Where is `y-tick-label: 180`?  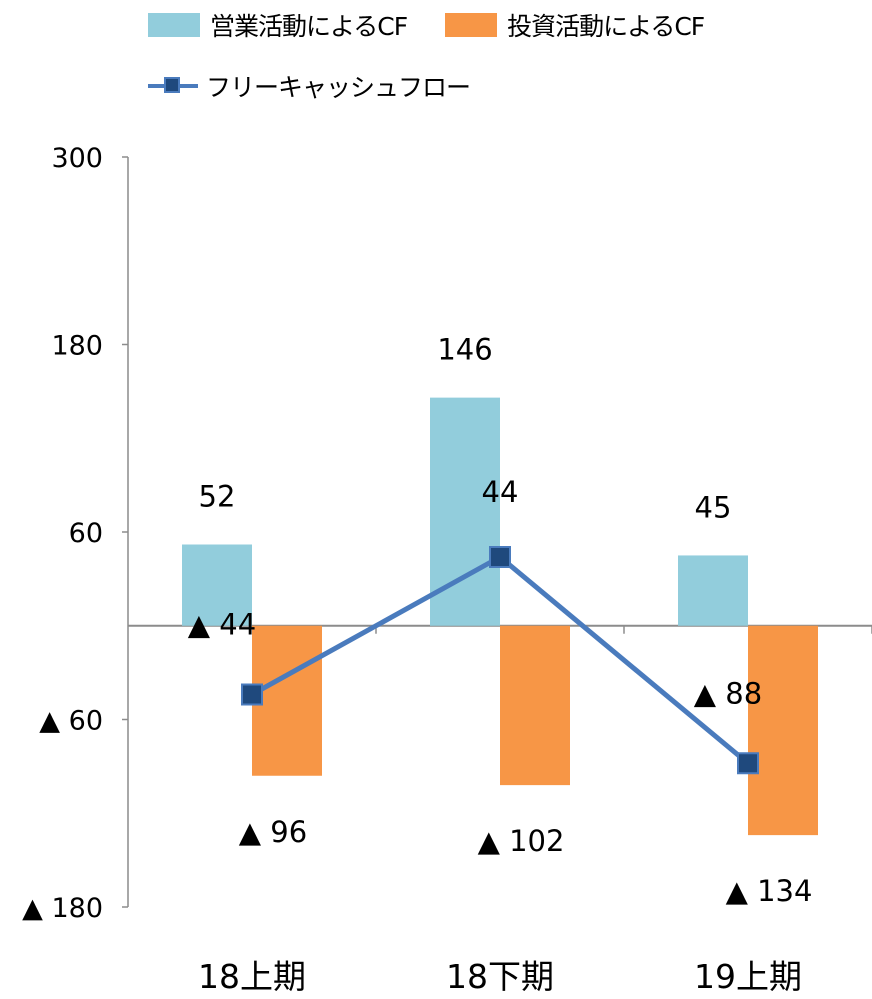
y-tick-label: 180 is located at coordinates (77, 346).